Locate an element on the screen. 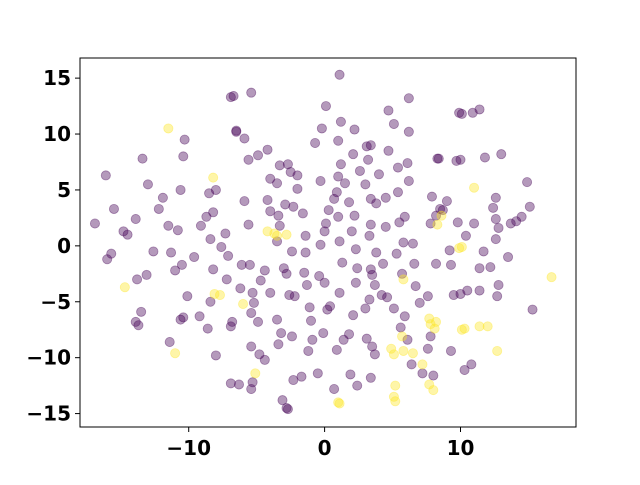  y-tick-label: 15 is located at coordinates (57, 78).